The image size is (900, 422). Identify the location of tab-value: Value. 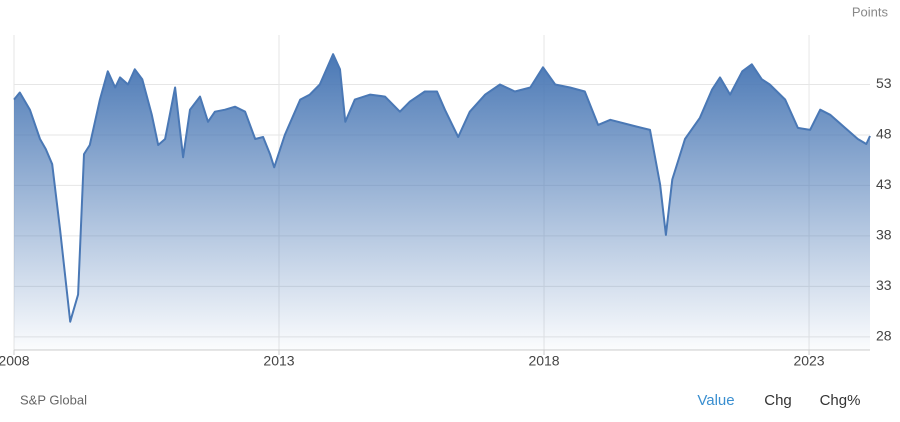
(715, 400).